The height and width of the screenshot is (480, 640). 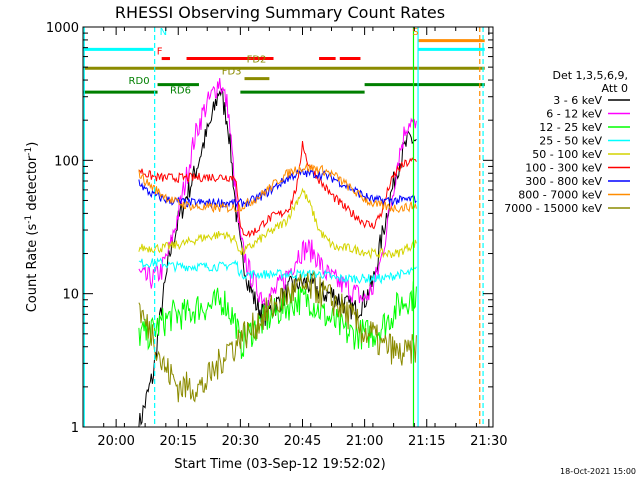 What do you see at coordinates (178, 441) in the screenshot?
I see `x-tick-label: 20:15` at bounding box center [178, 441].